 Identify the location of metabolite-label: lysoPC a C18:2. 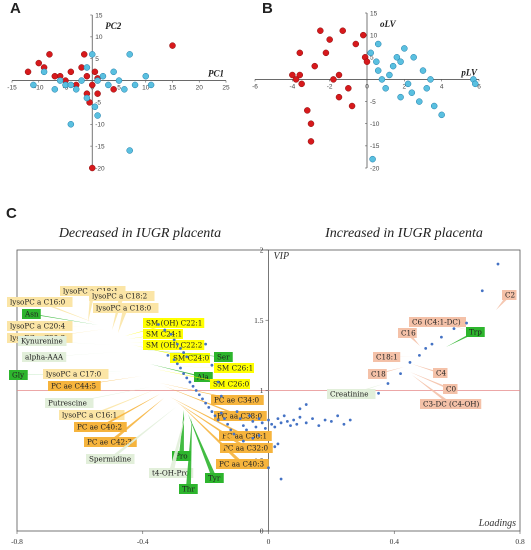
(119, 296).